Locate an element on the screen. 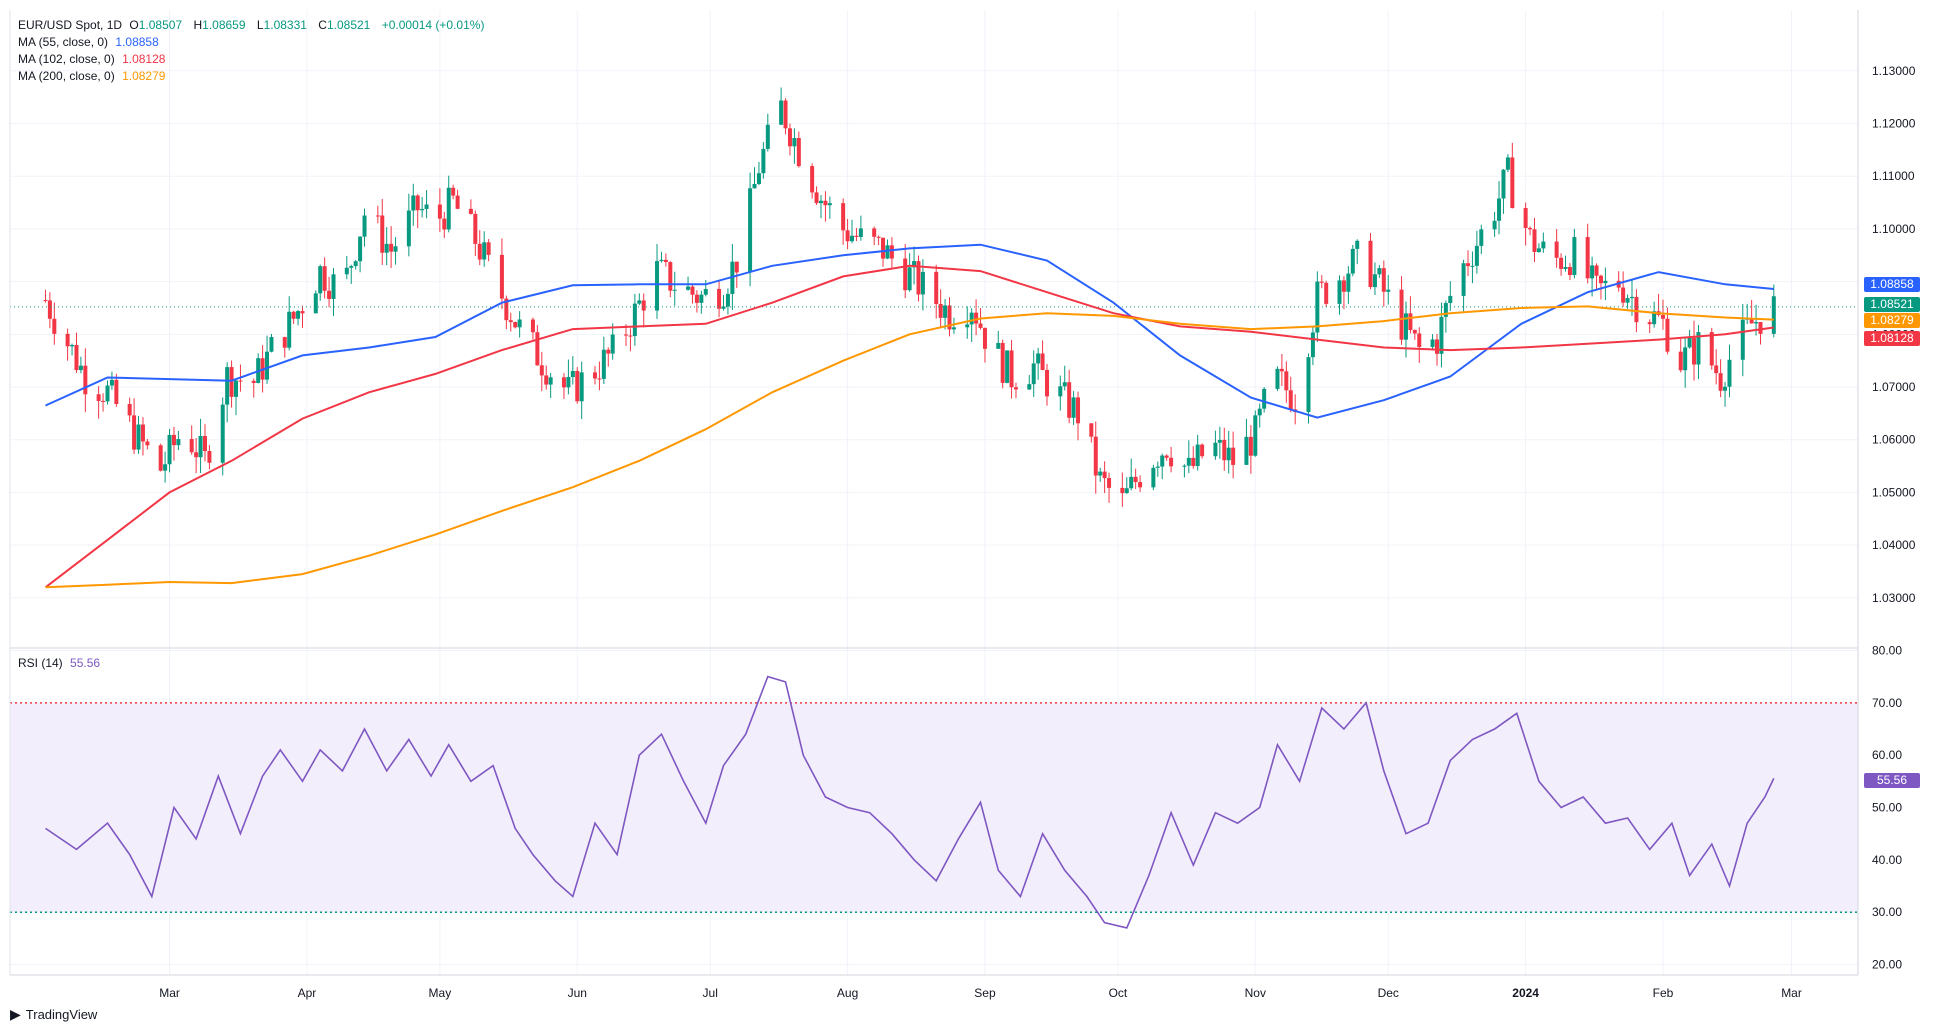  time-tick-label: Aug is located at coordinates (847, 993).